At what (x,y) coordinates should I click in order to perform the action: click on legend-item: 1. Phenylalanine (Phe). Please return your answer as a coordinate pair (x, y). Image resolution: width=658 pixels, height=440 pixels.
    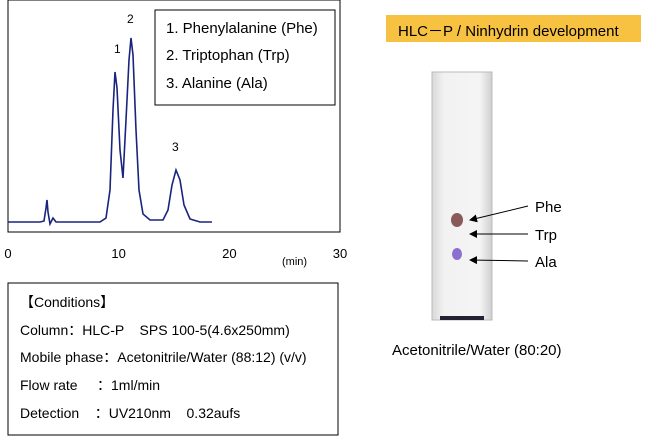
    Looking at the image, I should click on (242, 28).